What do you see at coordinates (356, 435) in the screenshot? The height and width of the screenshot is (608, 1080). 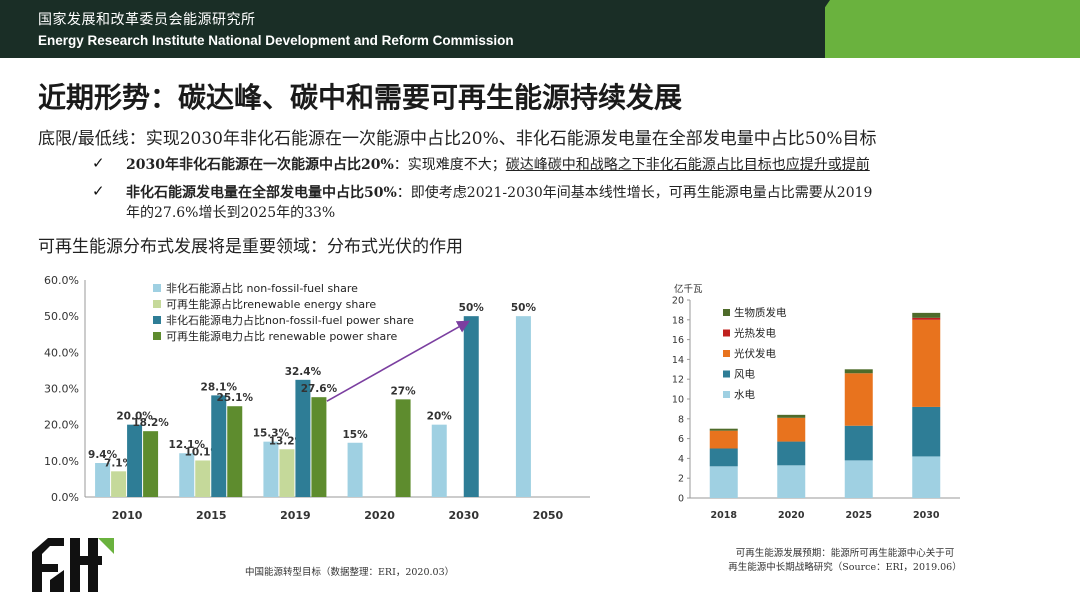 I see `data-label: 15%` at bounding box center [356, 435].